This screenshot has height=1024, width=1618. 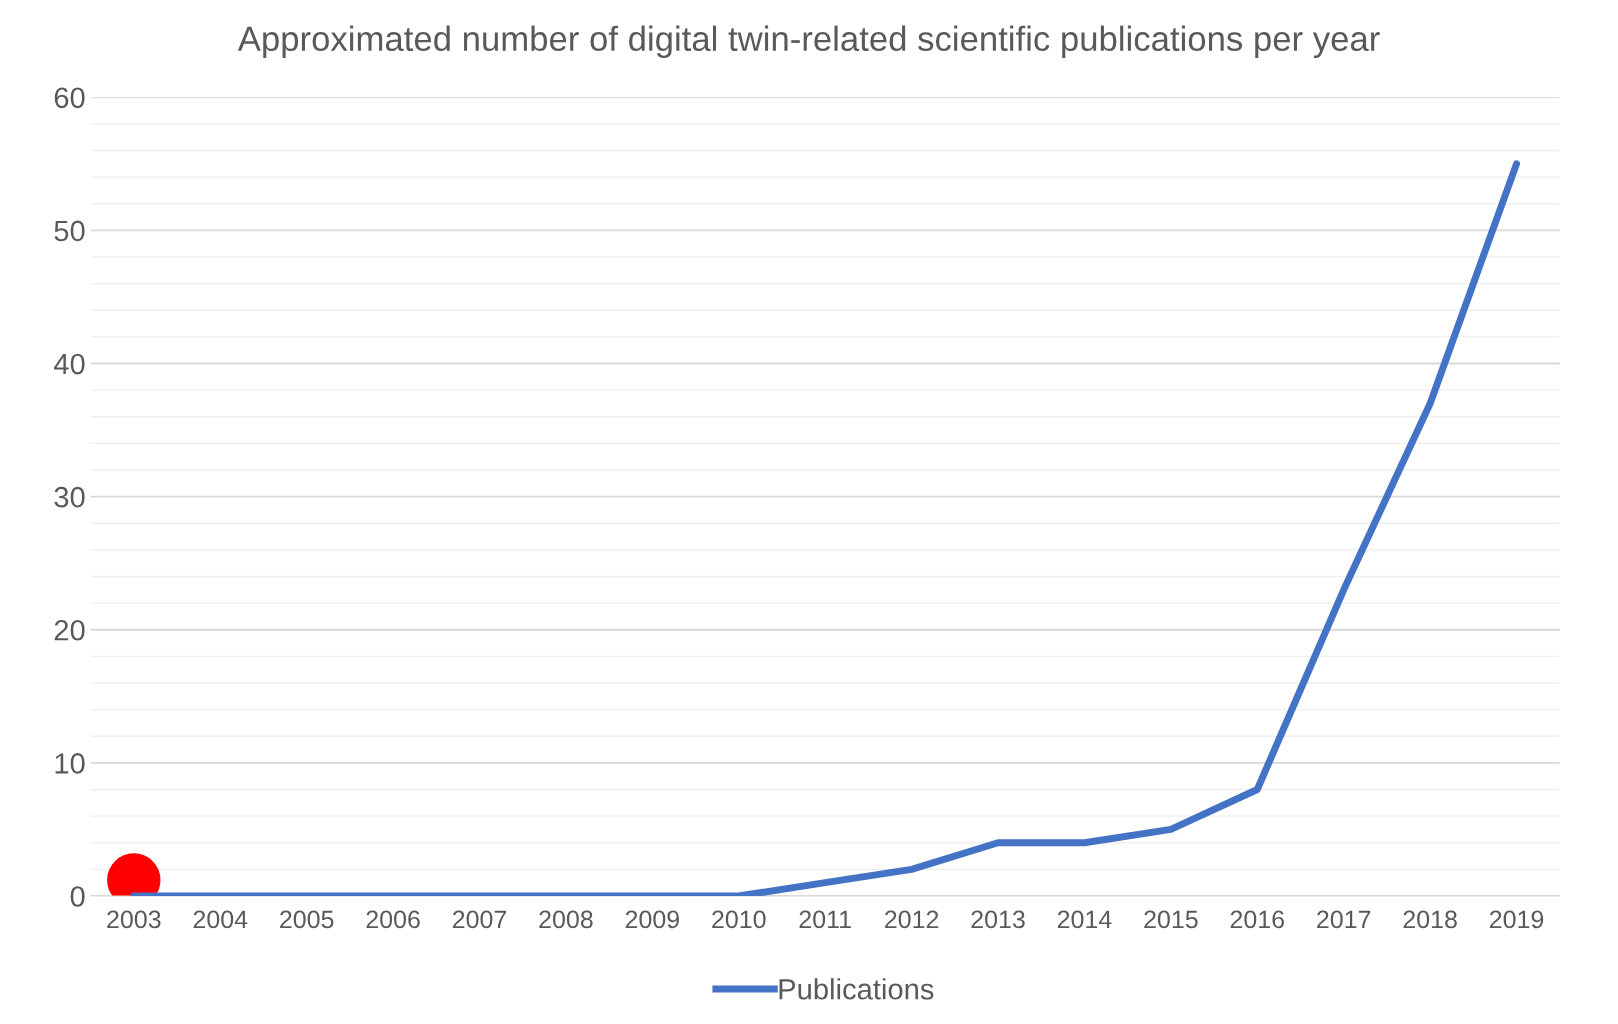 I want to click on x-tick-label: 2010, so click(x=739, y=919).